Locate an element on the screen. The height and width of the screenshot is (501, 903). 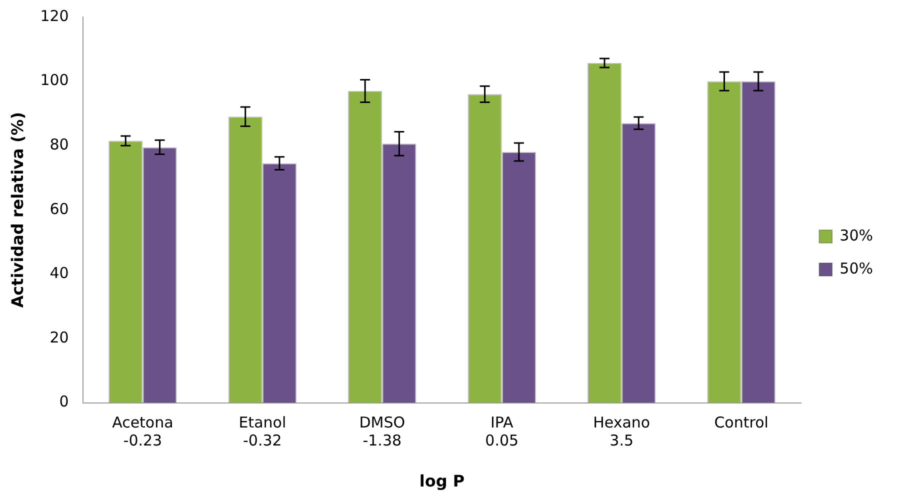
y-tick-label: 80 is located at coordinates (59, 144).